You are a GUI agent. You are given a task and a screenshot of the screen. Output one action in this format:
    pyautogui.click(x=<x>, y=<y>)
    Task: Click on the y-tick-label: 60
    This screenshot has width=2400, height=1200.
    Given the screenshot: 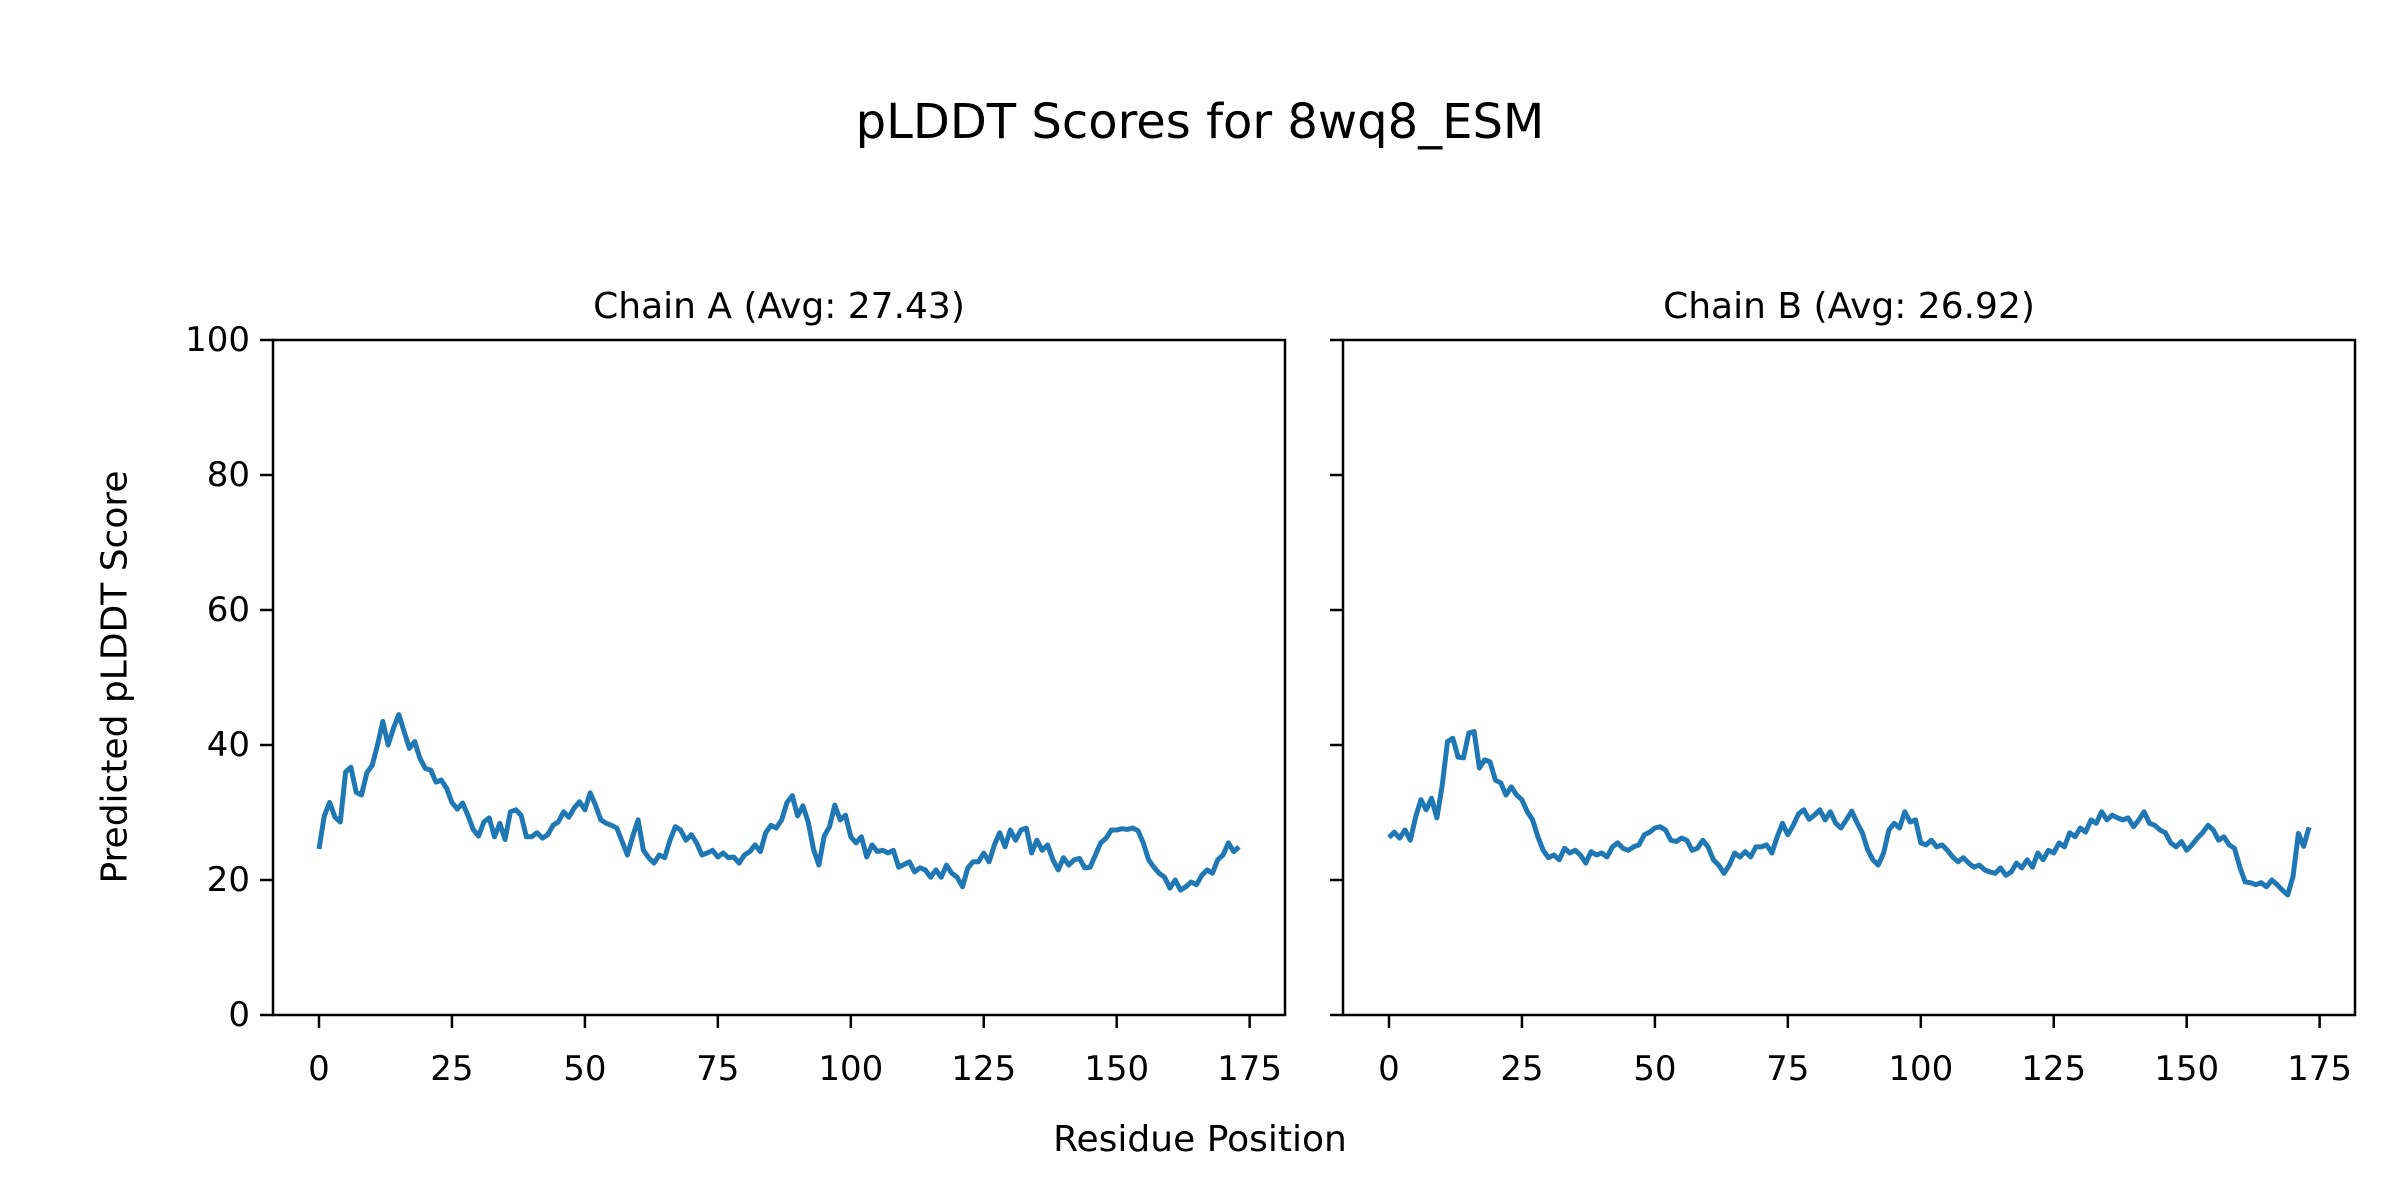 What is the action you would take?
    pyautogui.click(x=228, y=610)
    